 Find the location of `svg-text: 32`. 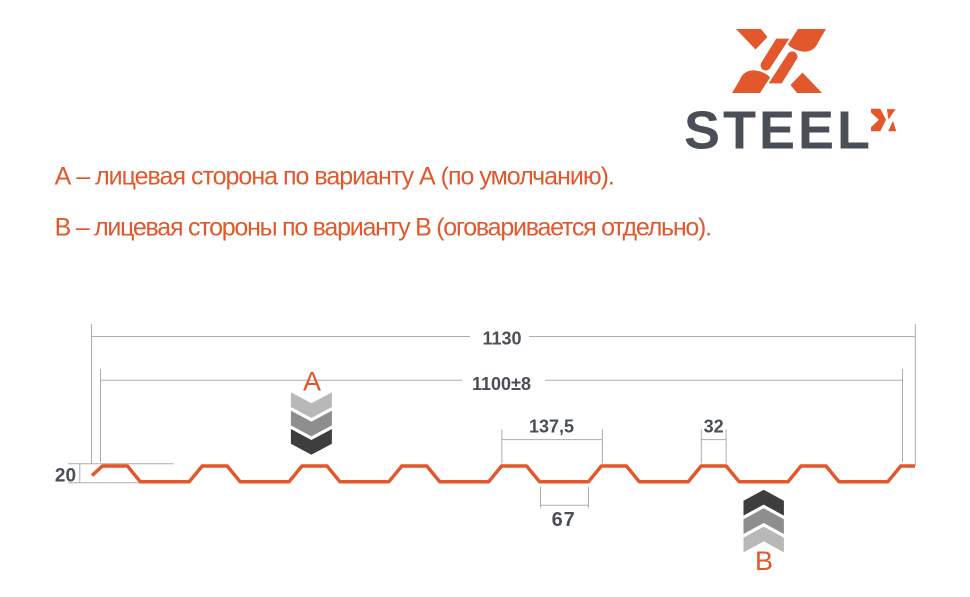

svg-text: 32 is located at coordinates (714, 427).